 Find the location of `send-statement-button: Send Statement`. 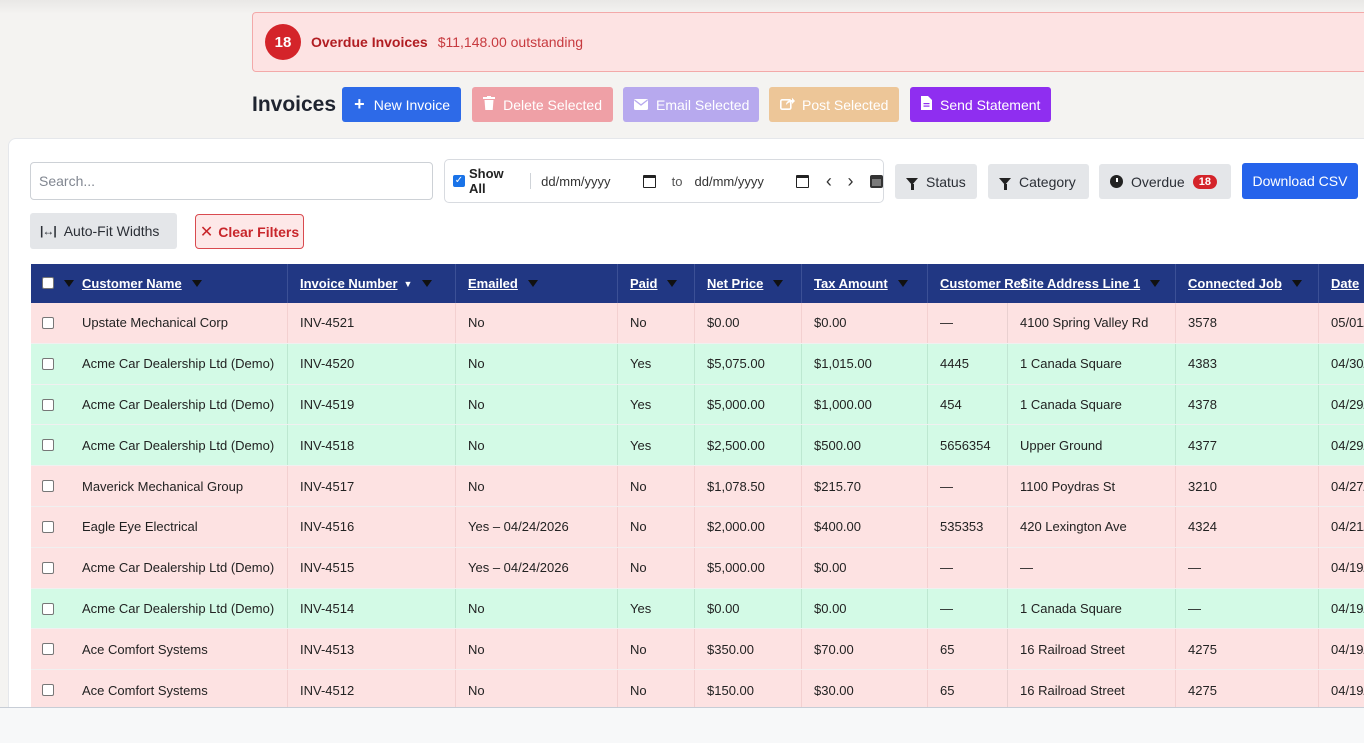

send-statement-button: Send Statement is located at coordinates (980, 104).